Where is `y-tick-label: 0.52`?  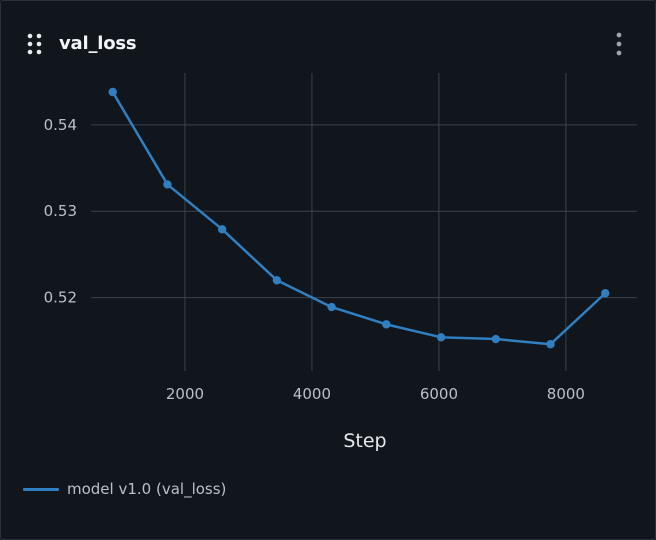
y-tick-label: 0.52 is located at coordinates (60, 298).